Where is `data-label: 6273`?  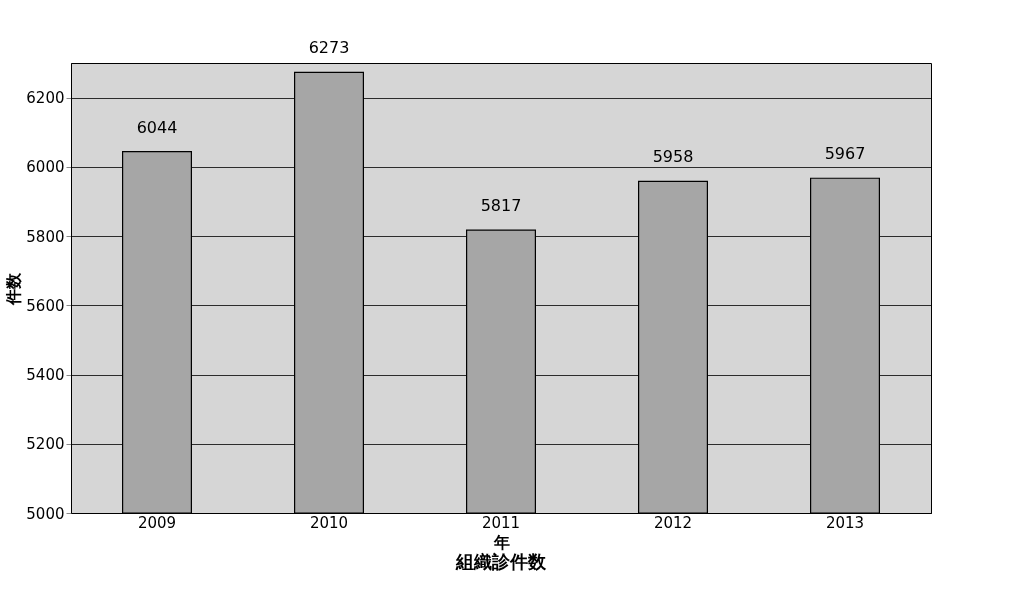
data-label: 6273 is located at coordinates (329, 48).